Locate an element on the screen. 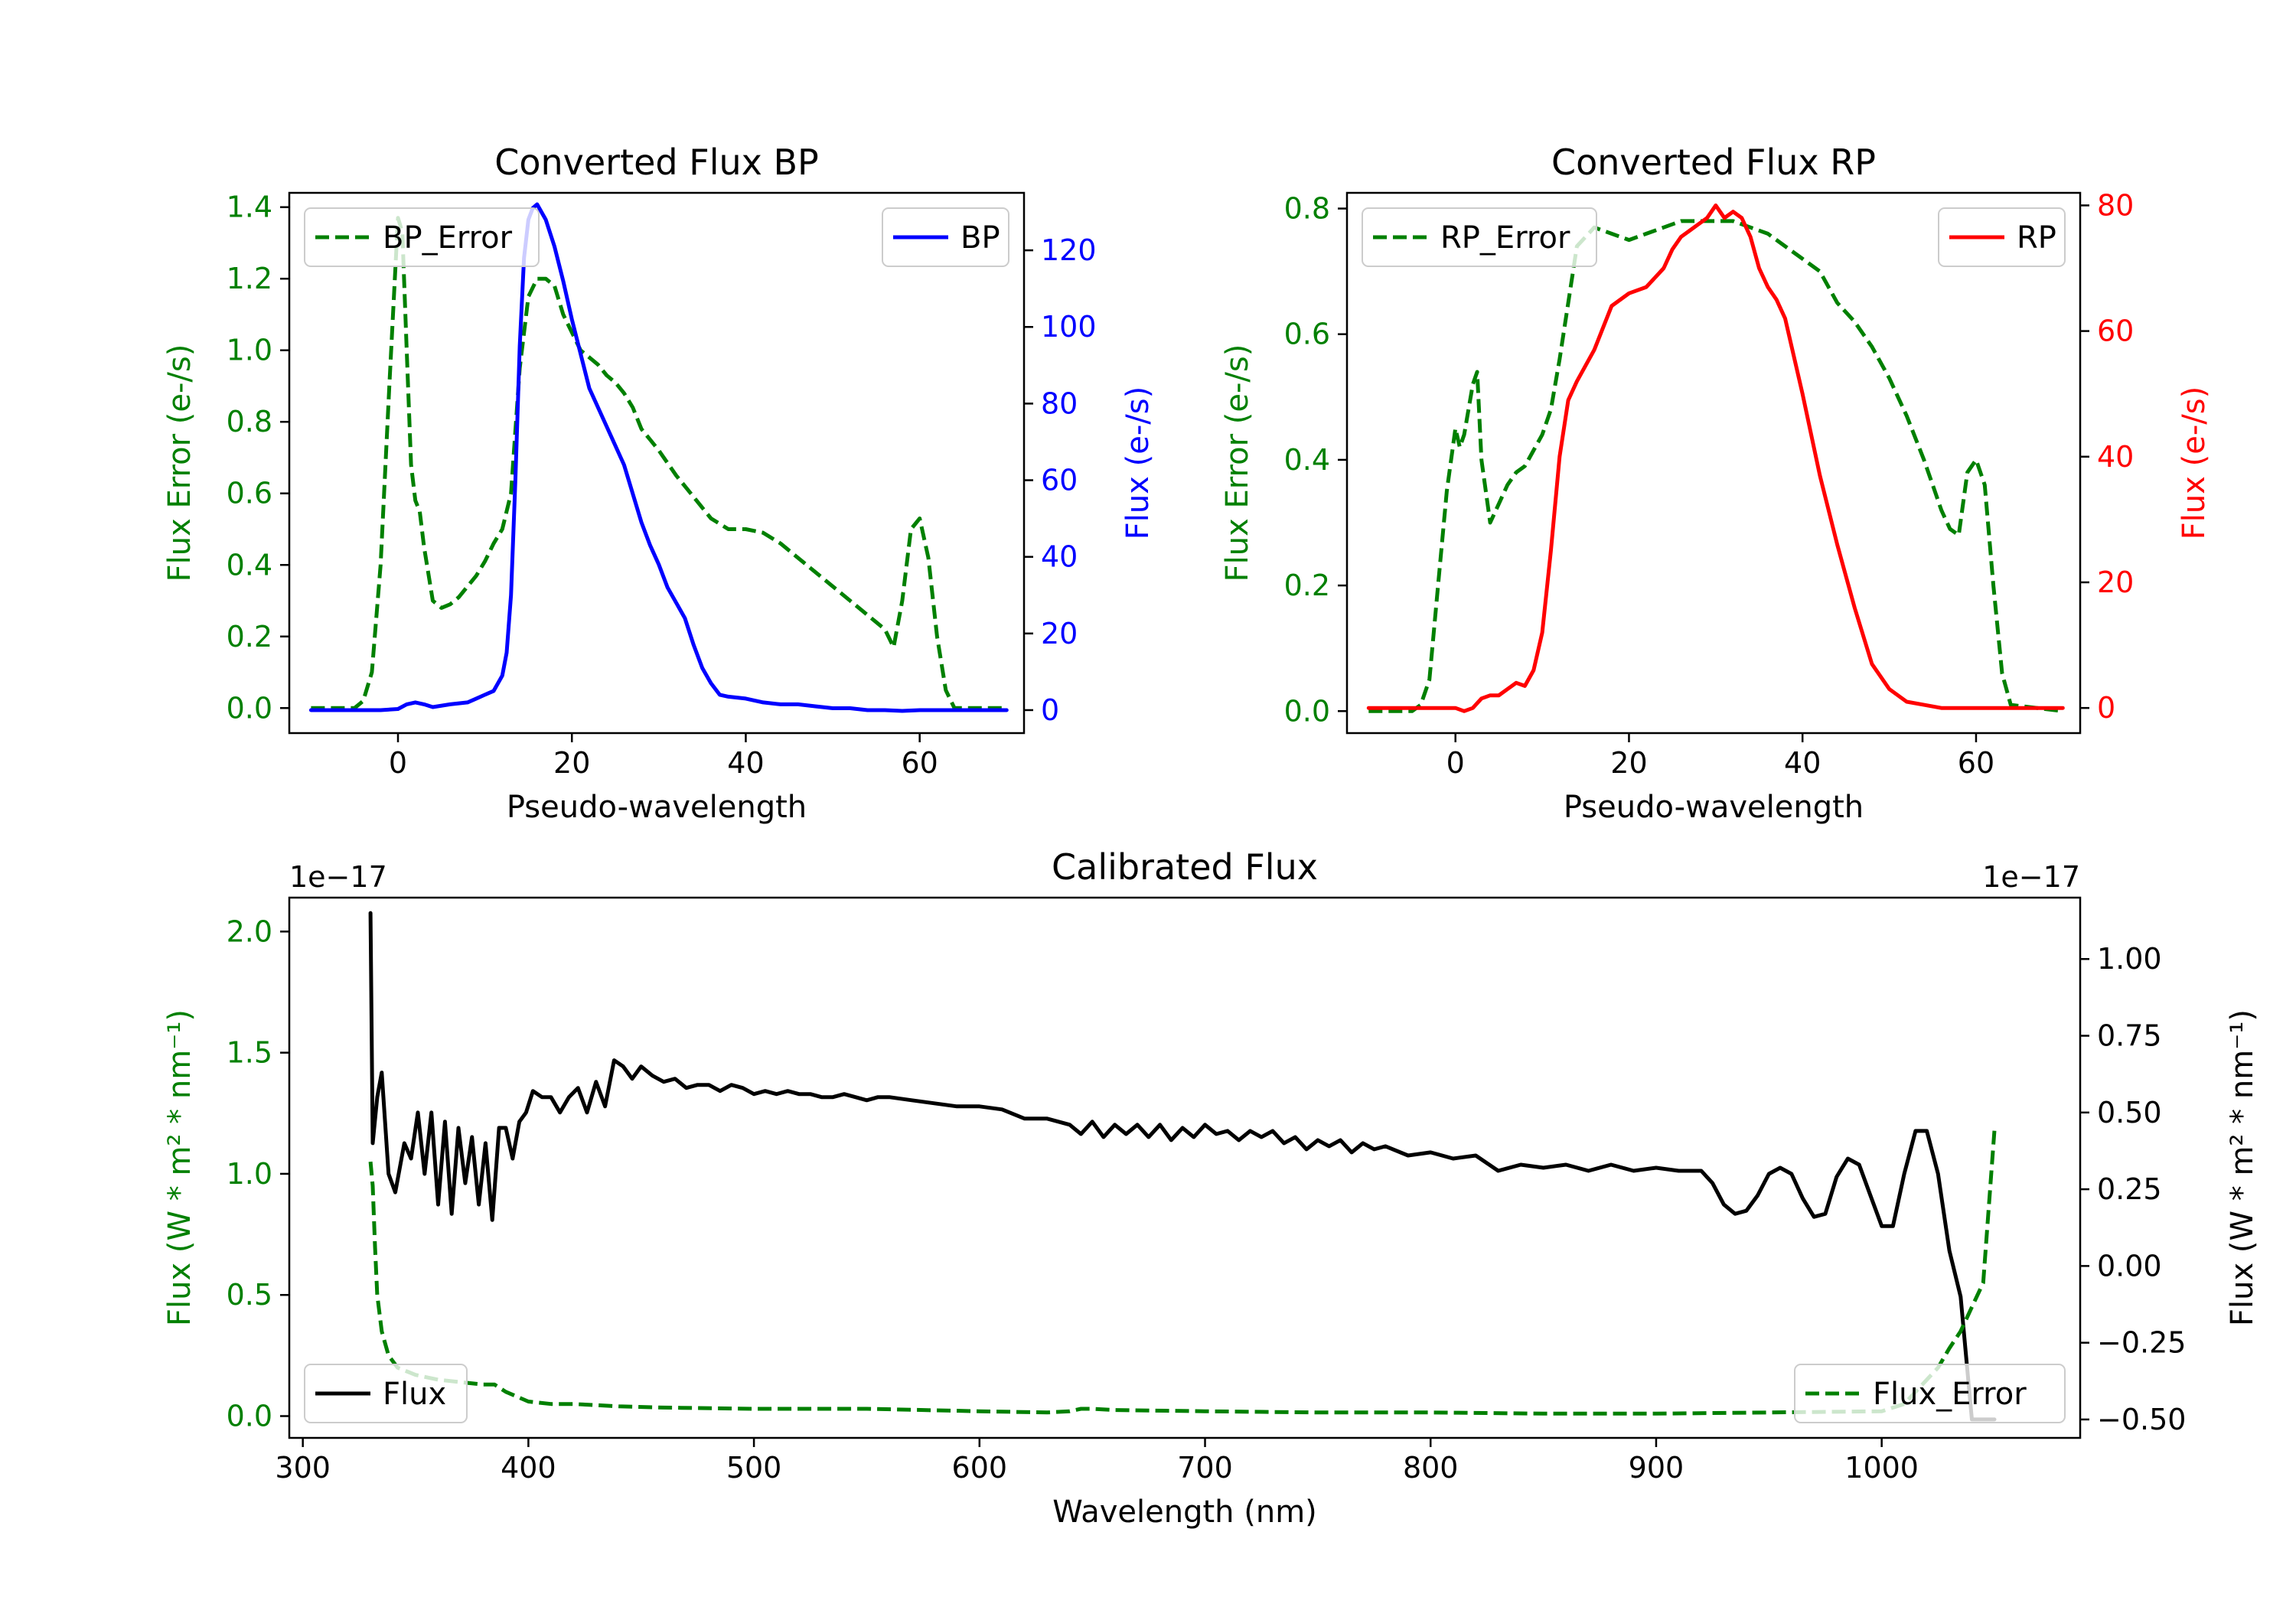  cal-ytick-right-label: −0.50 is located at coordinates (2141, 1420).